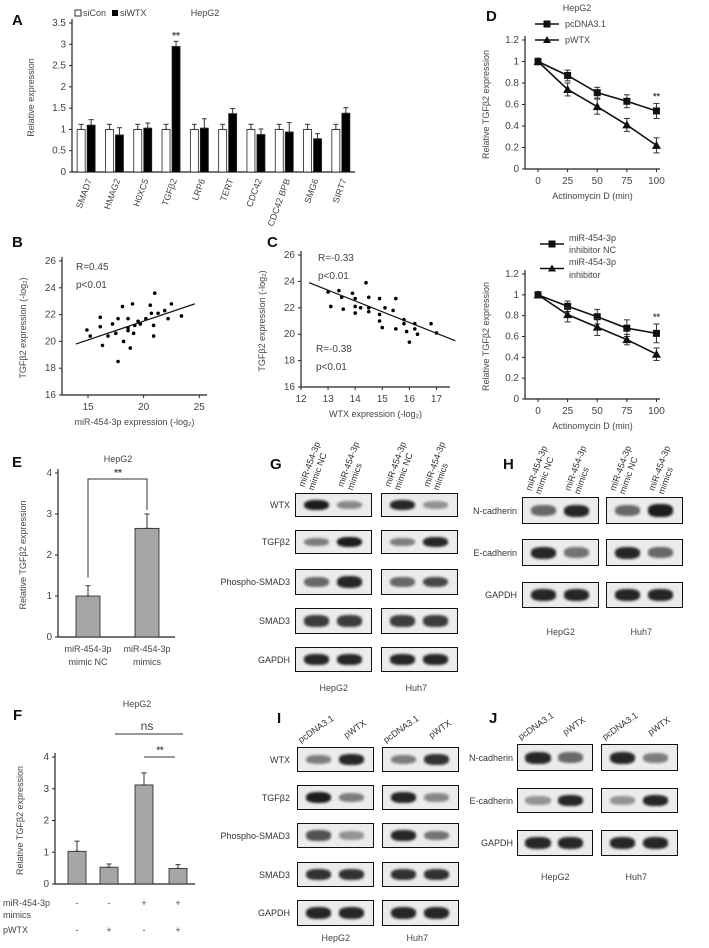 Image resolution: width=709 pixels, height=948 pixels. I want to click on x-tick-label: 100, so click(656, 411).